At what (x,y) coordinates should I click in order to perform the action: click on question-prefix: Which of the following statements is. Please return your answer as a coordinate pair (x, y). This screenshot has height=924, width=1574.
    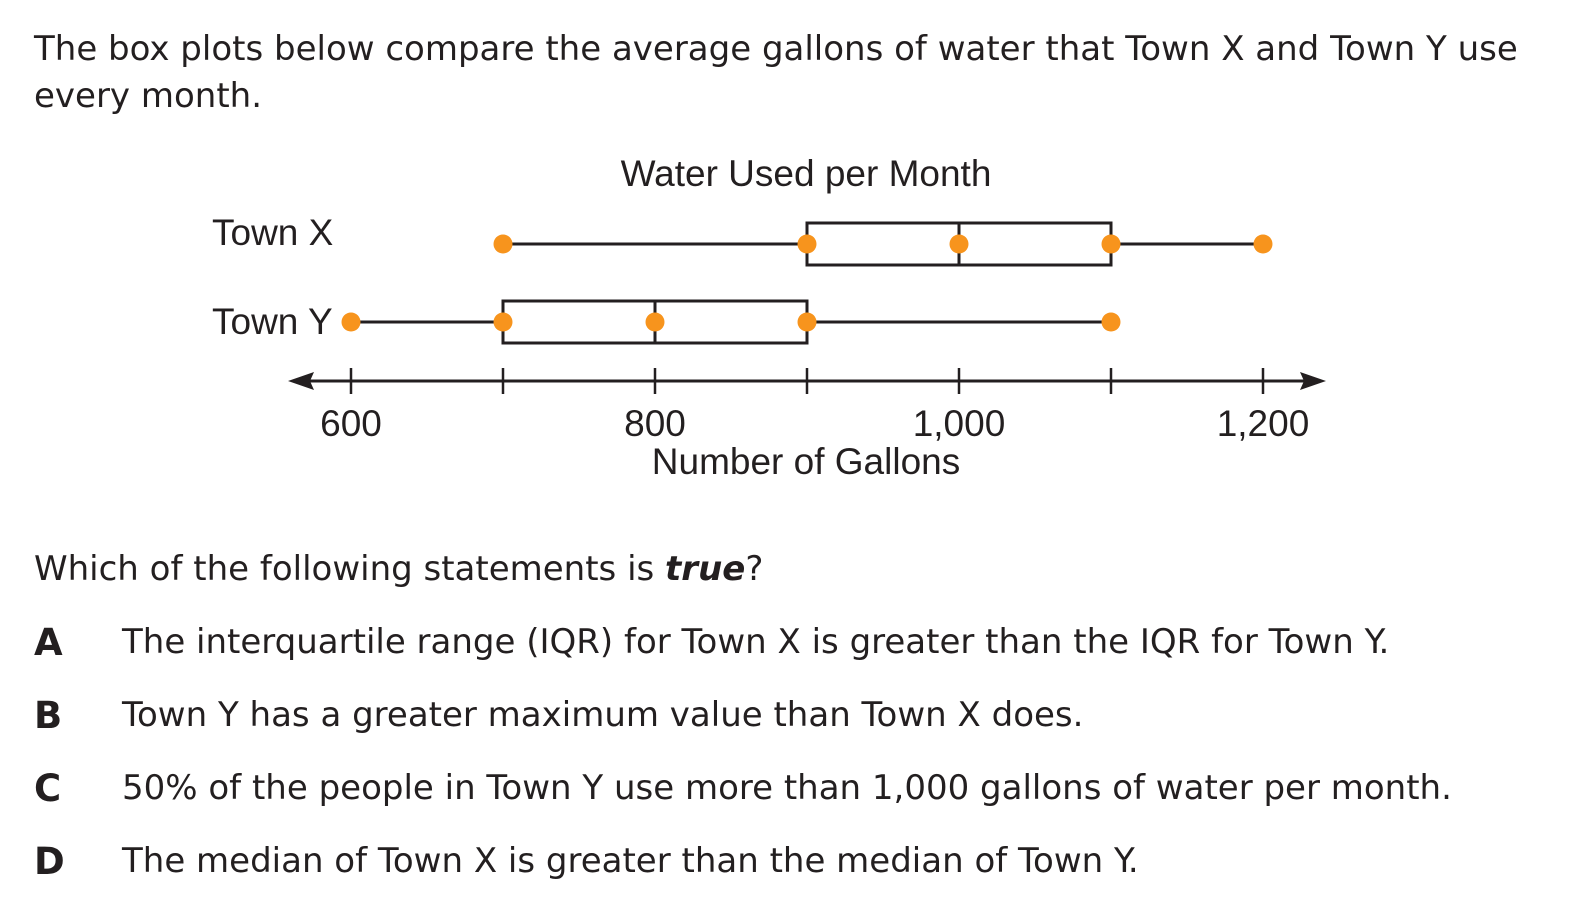
    Looking at the image, I should click on (350, 569).